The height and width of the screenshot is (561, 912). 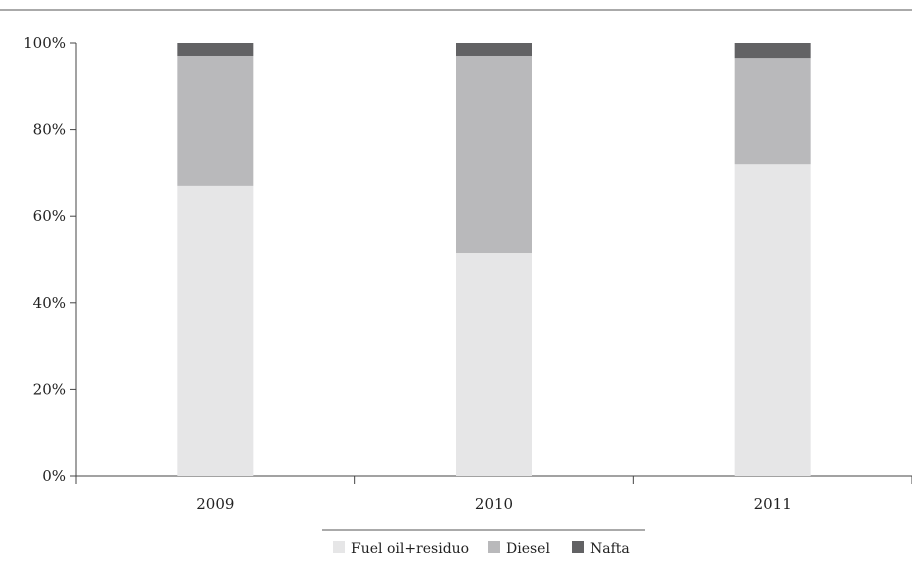 I want to click on x-tick-label: 2011, so click(x=773, y=504).